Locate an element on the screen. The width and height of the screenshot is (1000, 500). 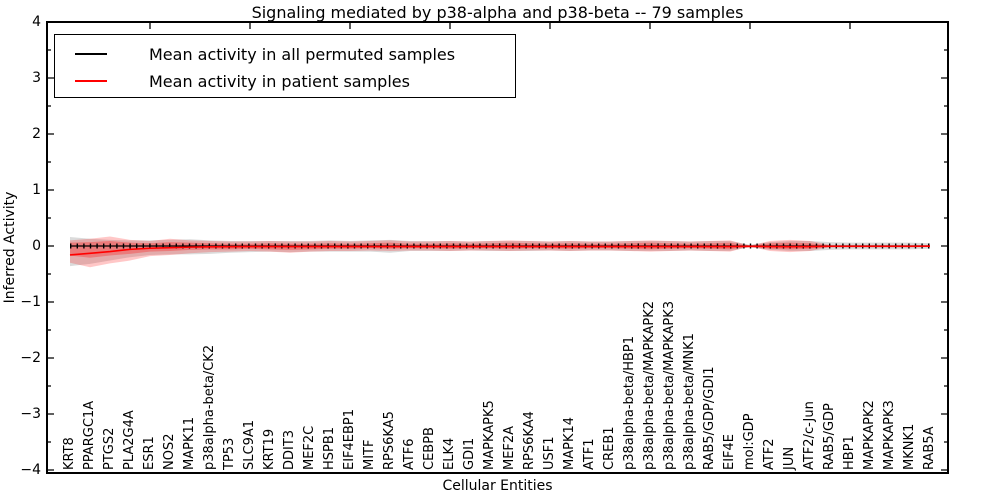
x-tick-label: RAB5/GDP/GDI1 is located at coordinates (709, 418).